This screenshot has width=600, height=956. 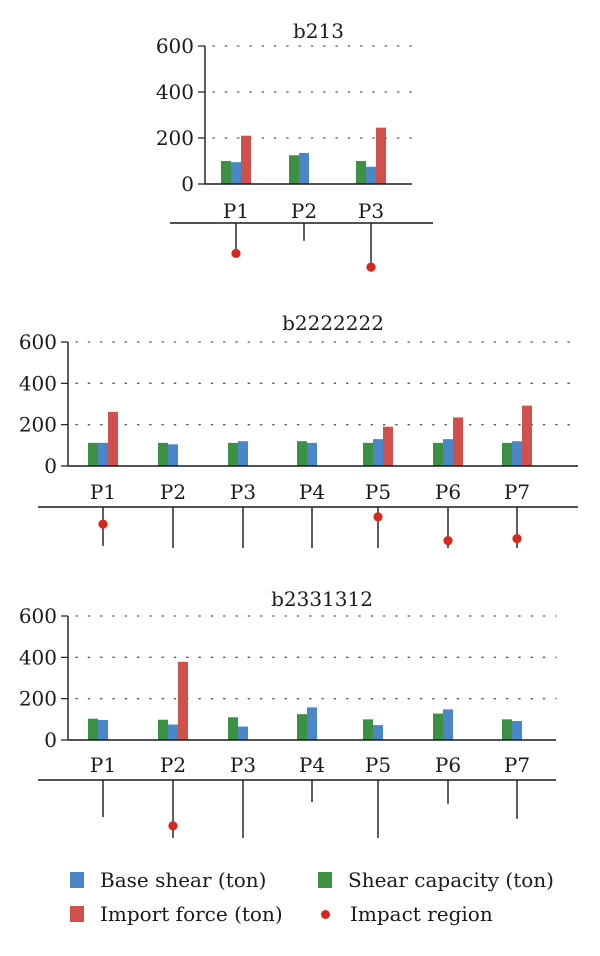 I want to click on legend-marker-impact-region, so click(x=325, y=914).